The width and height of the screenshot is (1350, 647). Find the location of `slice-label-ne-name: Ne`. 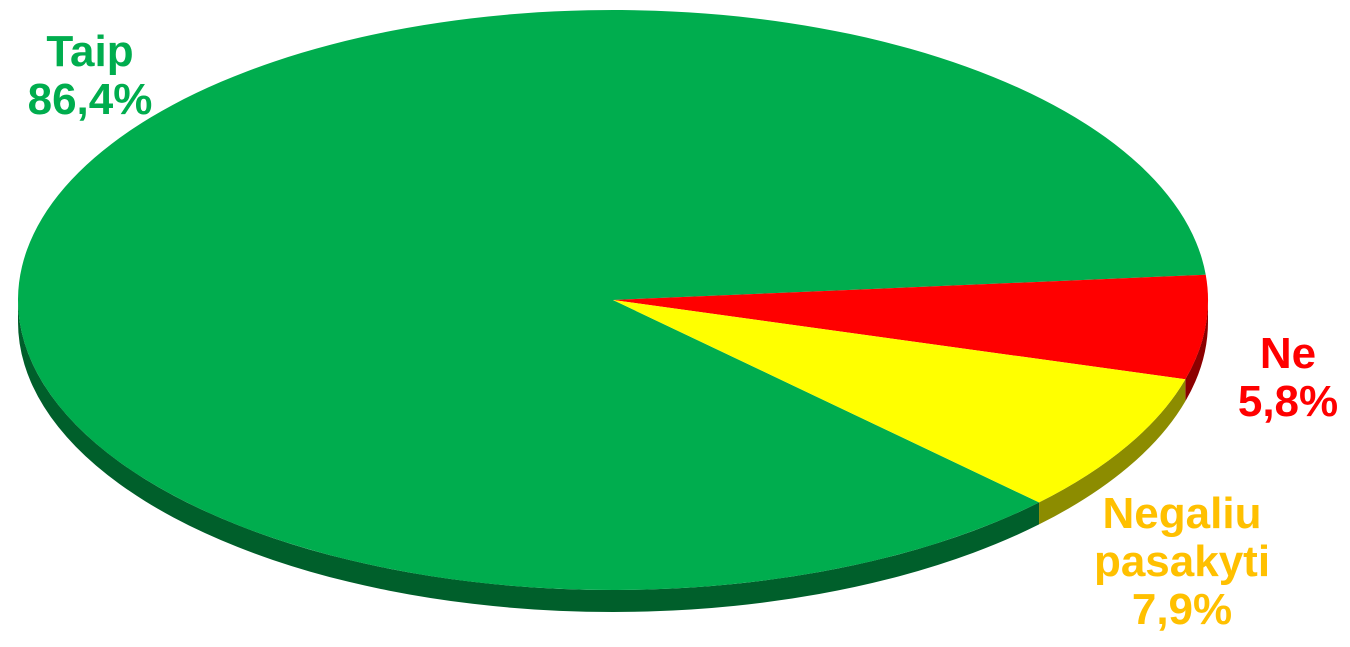

slice-label-ne-name: Ne is located at coordinates (1288, 353).